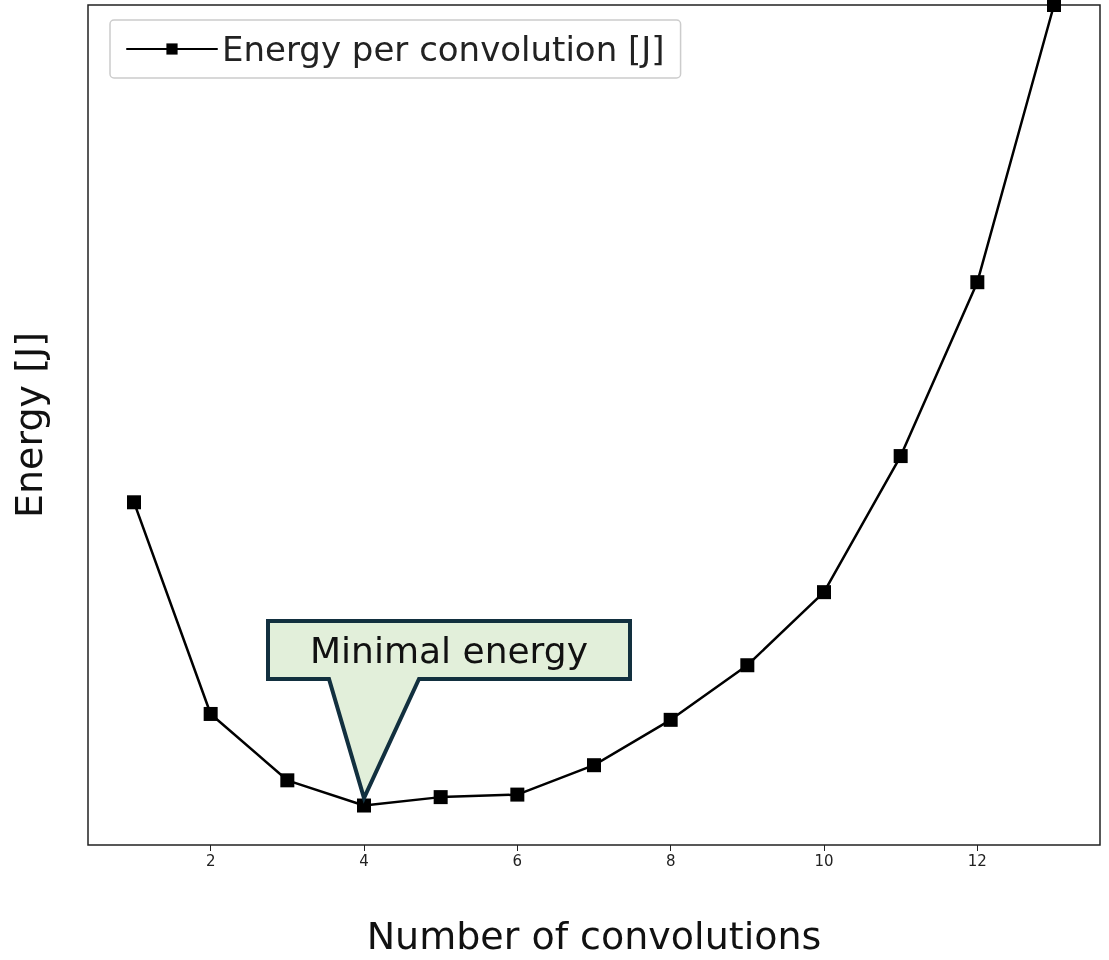 The width and height of the screenshot is (1109, 960). I want to click on annotation: Minimal energy, so click(449, 650).